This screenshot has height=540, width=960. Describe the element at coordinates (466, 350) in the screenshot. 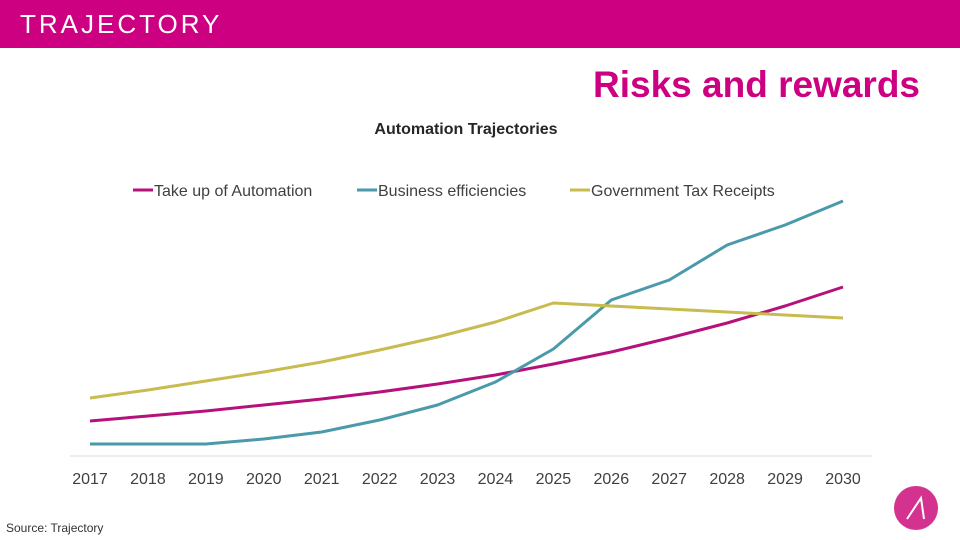

I see `series-line` at that location.